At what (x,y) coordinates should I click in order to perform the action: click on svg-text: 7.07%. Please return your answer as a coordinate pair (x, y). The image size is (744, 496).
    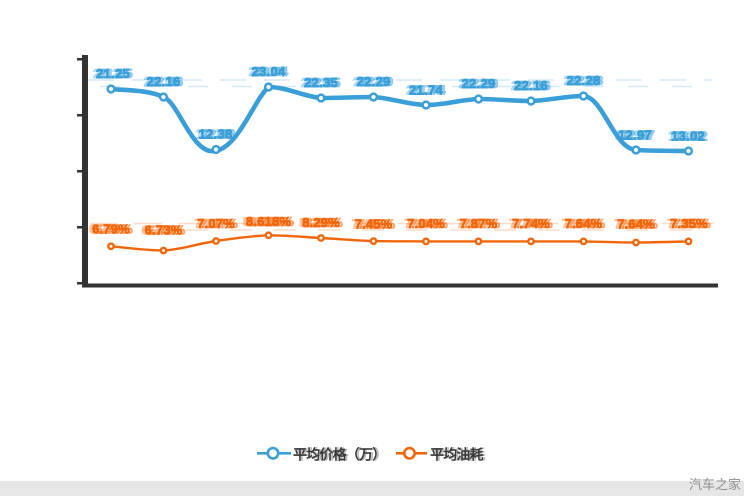
    Looking at the image, I should click on (216, 223).